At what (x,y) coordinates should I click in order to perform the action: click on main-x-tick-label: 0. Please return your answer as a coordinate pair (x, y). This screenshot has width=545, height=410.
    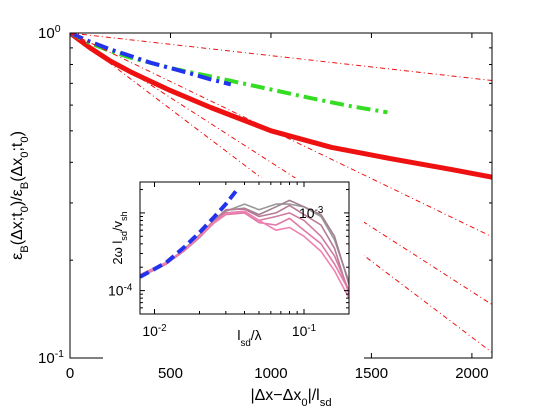
    Looking at the image, I should click on (70, 373).